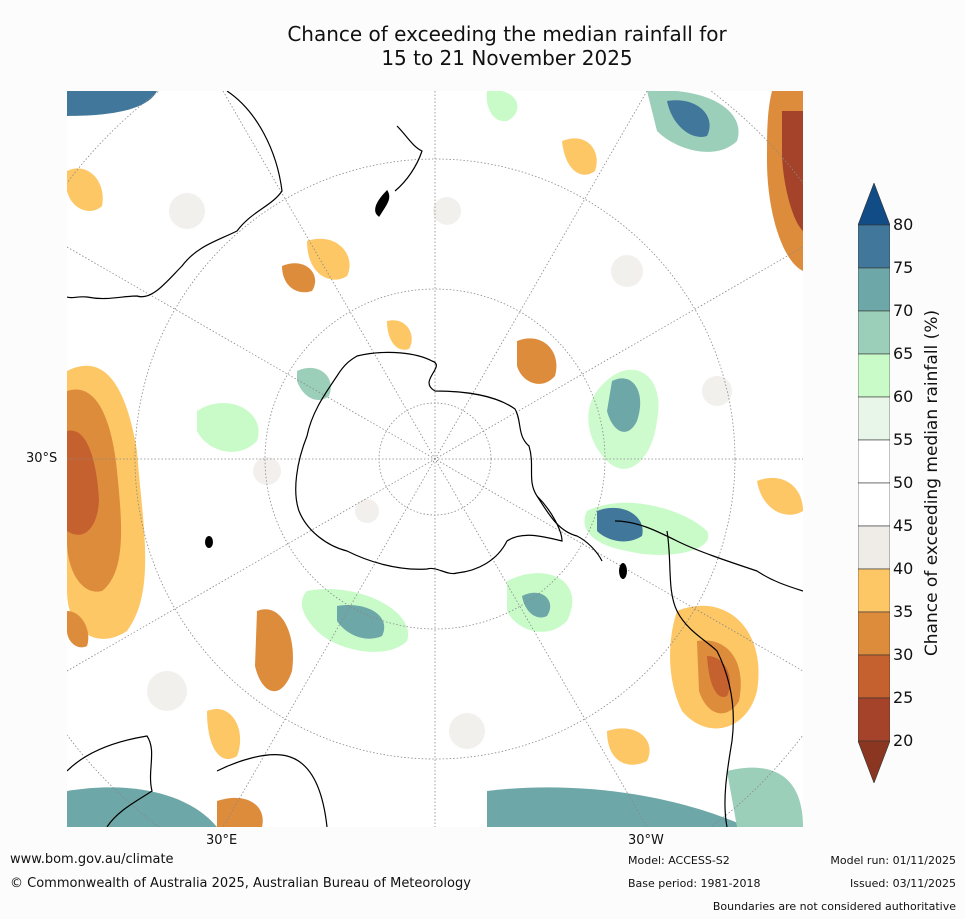 Image resolution: width=965 pixels, height=919 pixels. Describe the element at coordinates (874, 204) in the screenshot. I see `colorbar-high-arrow` at that location.